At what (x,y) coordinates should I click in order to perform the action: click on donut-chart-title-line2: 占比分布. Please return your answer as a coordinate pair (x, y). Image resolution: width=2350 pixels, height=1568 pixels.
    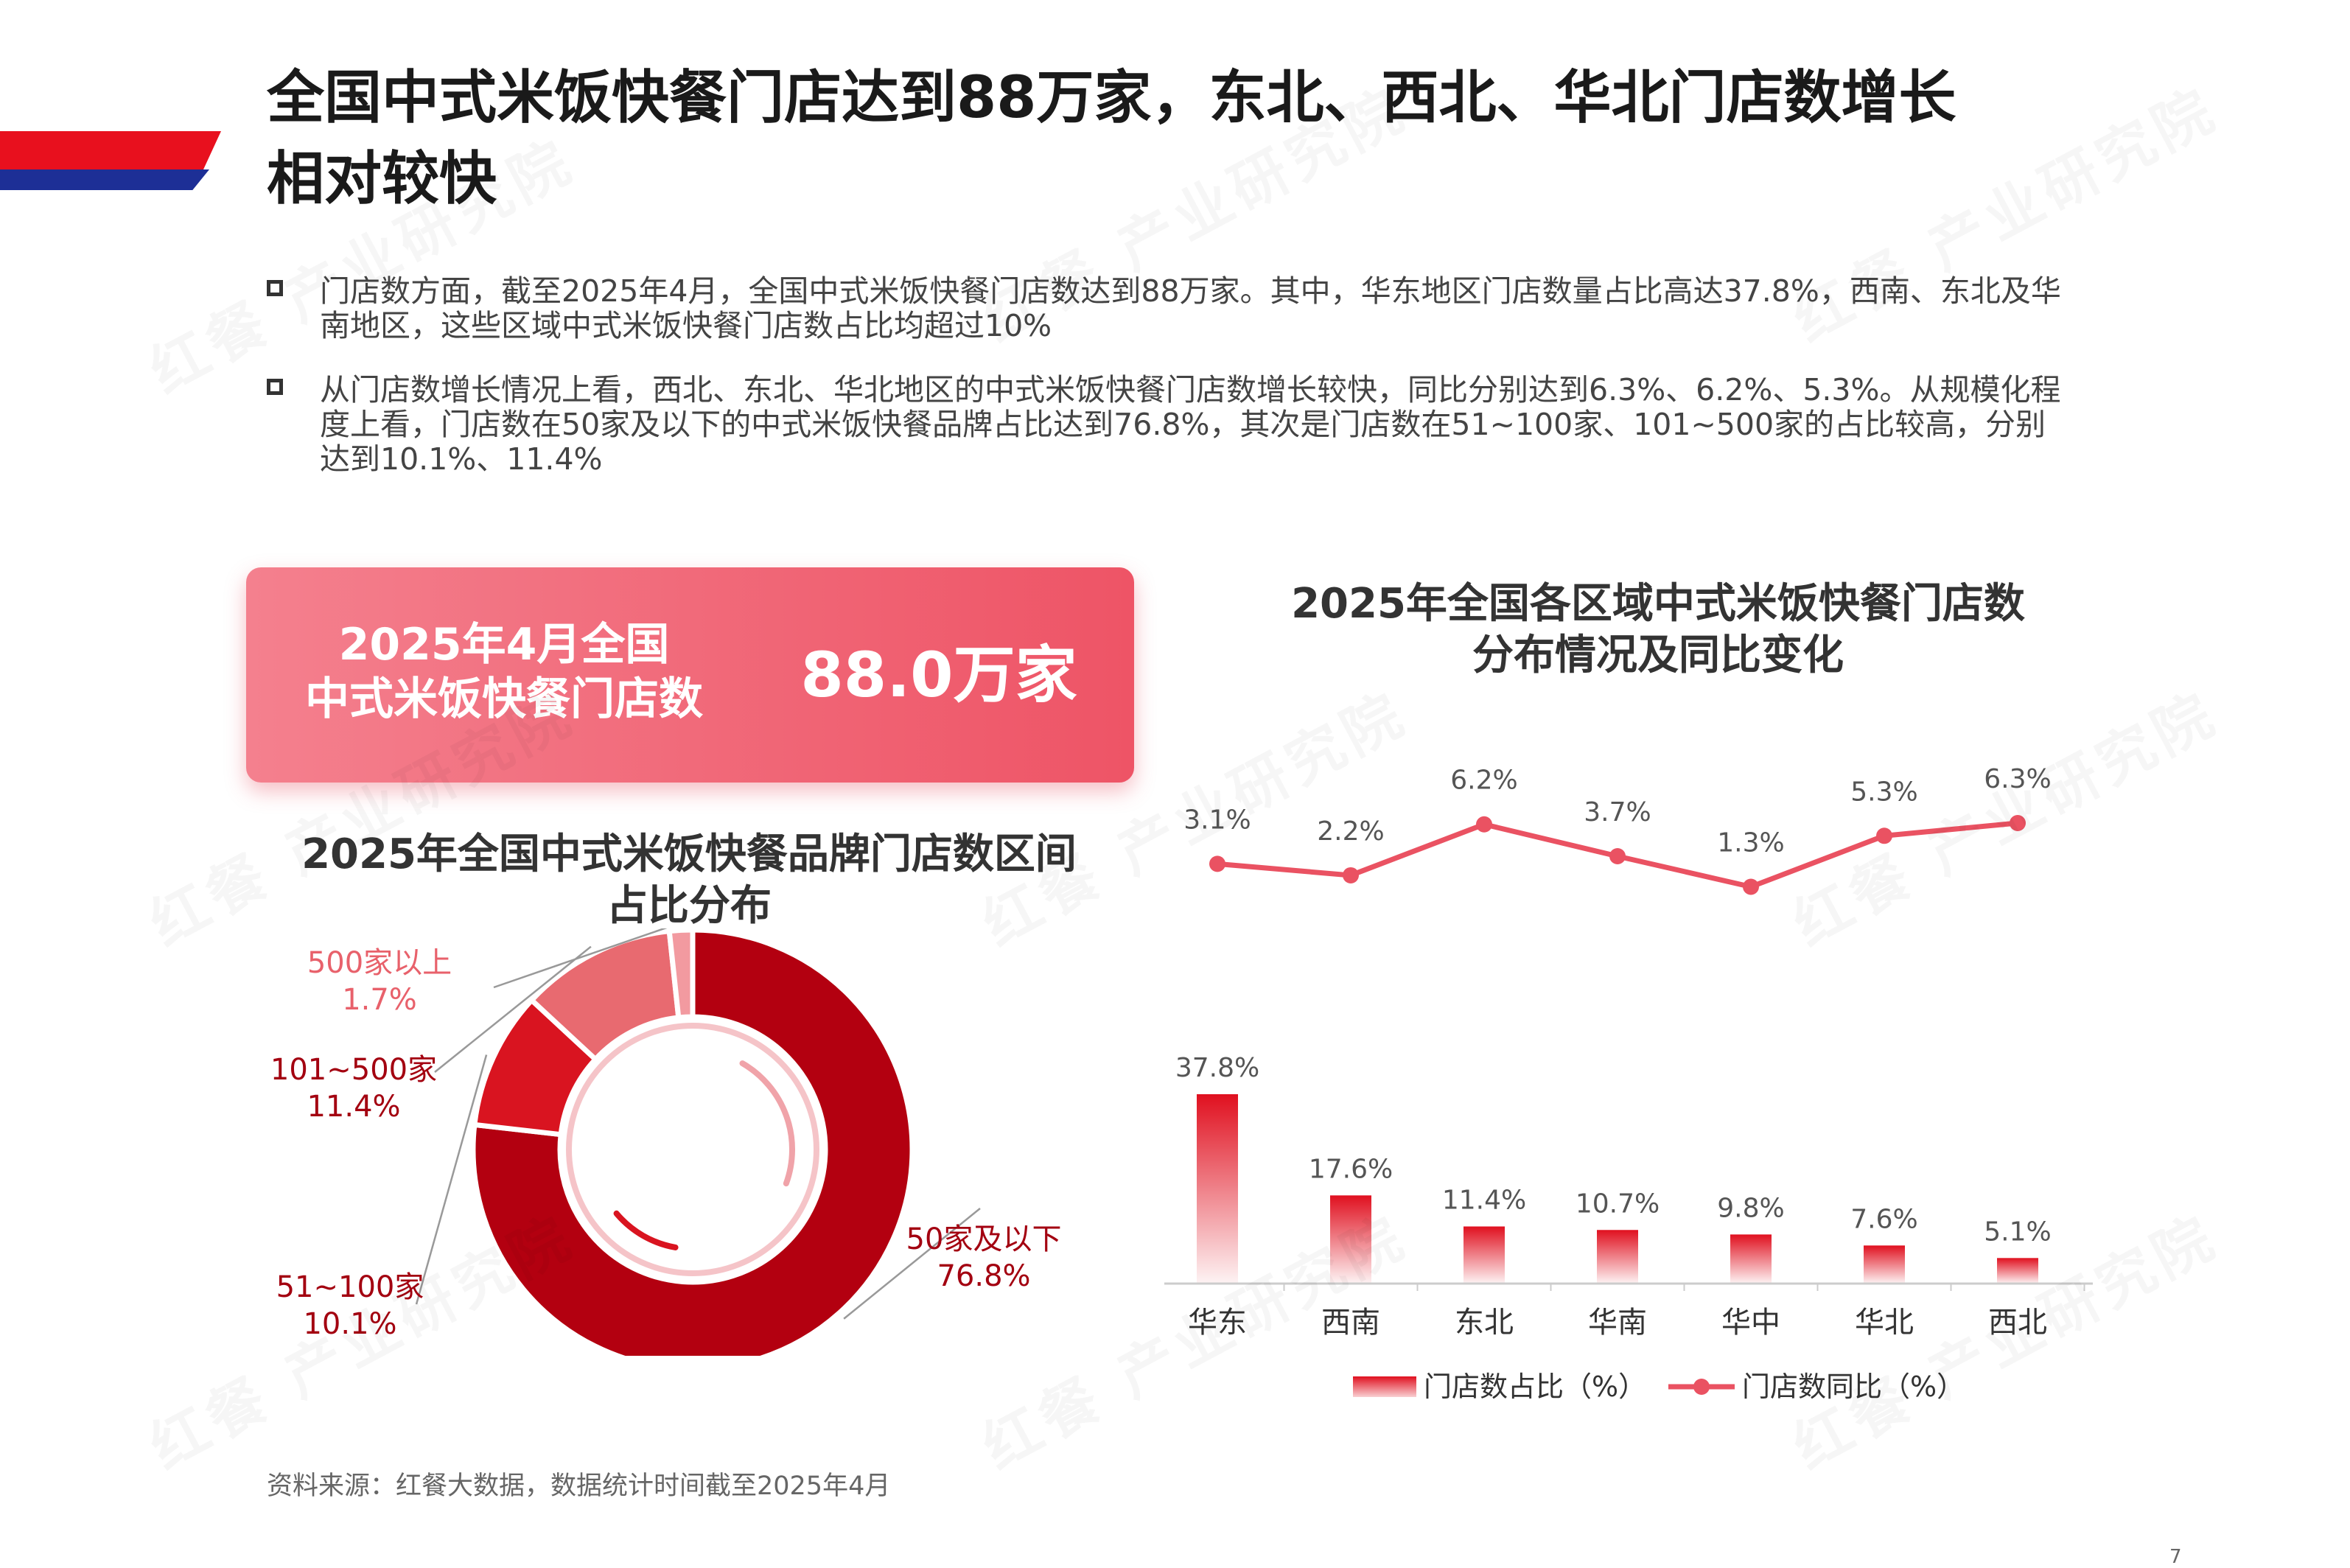
    Looking at the image, I should click on (689, 906).